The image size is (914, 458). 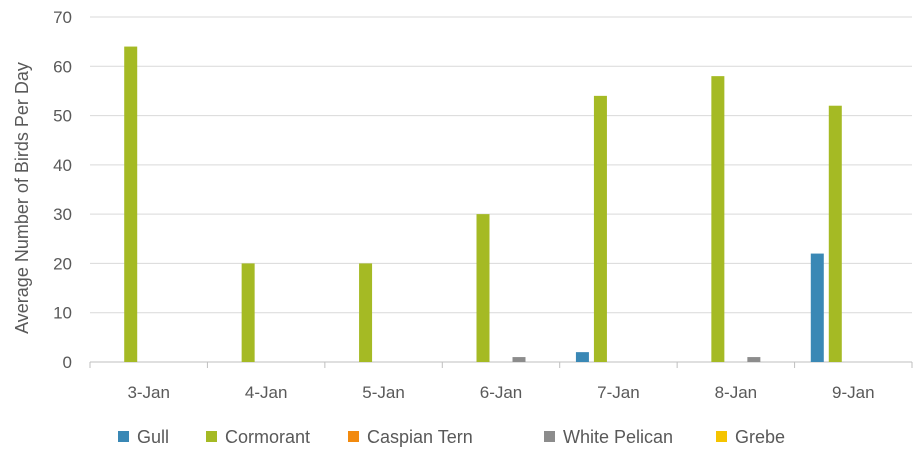 What do you see at coordinates (501, 381) in the screenshot?
I see `x-axis: 3-Jan 4-Jan 5-Jan 6-Jan 7-Jan 8-Jan 9-Jan` at bounding box center [501, 381].